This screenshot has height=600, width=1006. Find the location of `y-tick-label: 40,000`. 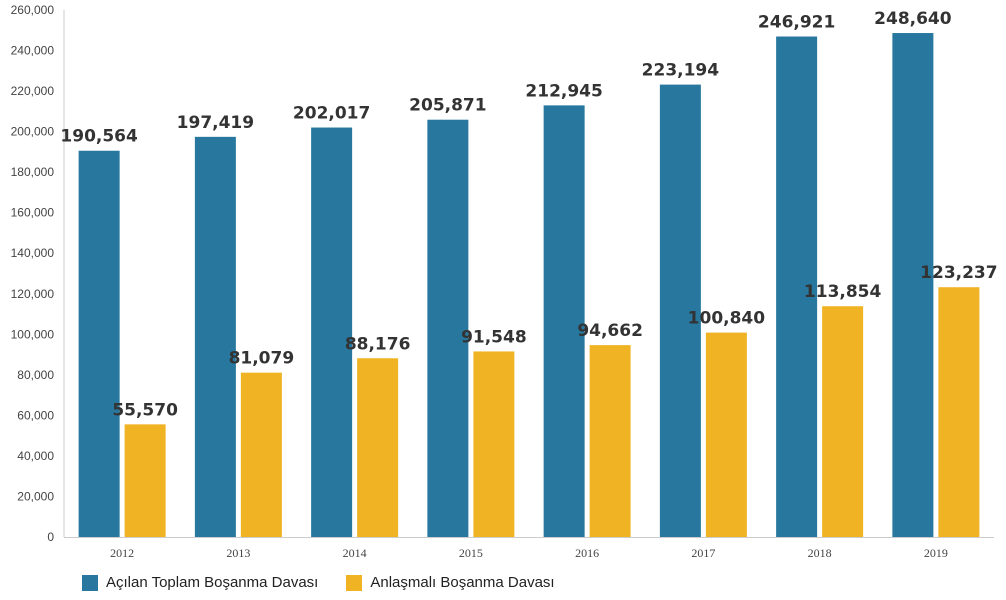

y-tick-label: 40,000 is located at coordinates (35, 456).